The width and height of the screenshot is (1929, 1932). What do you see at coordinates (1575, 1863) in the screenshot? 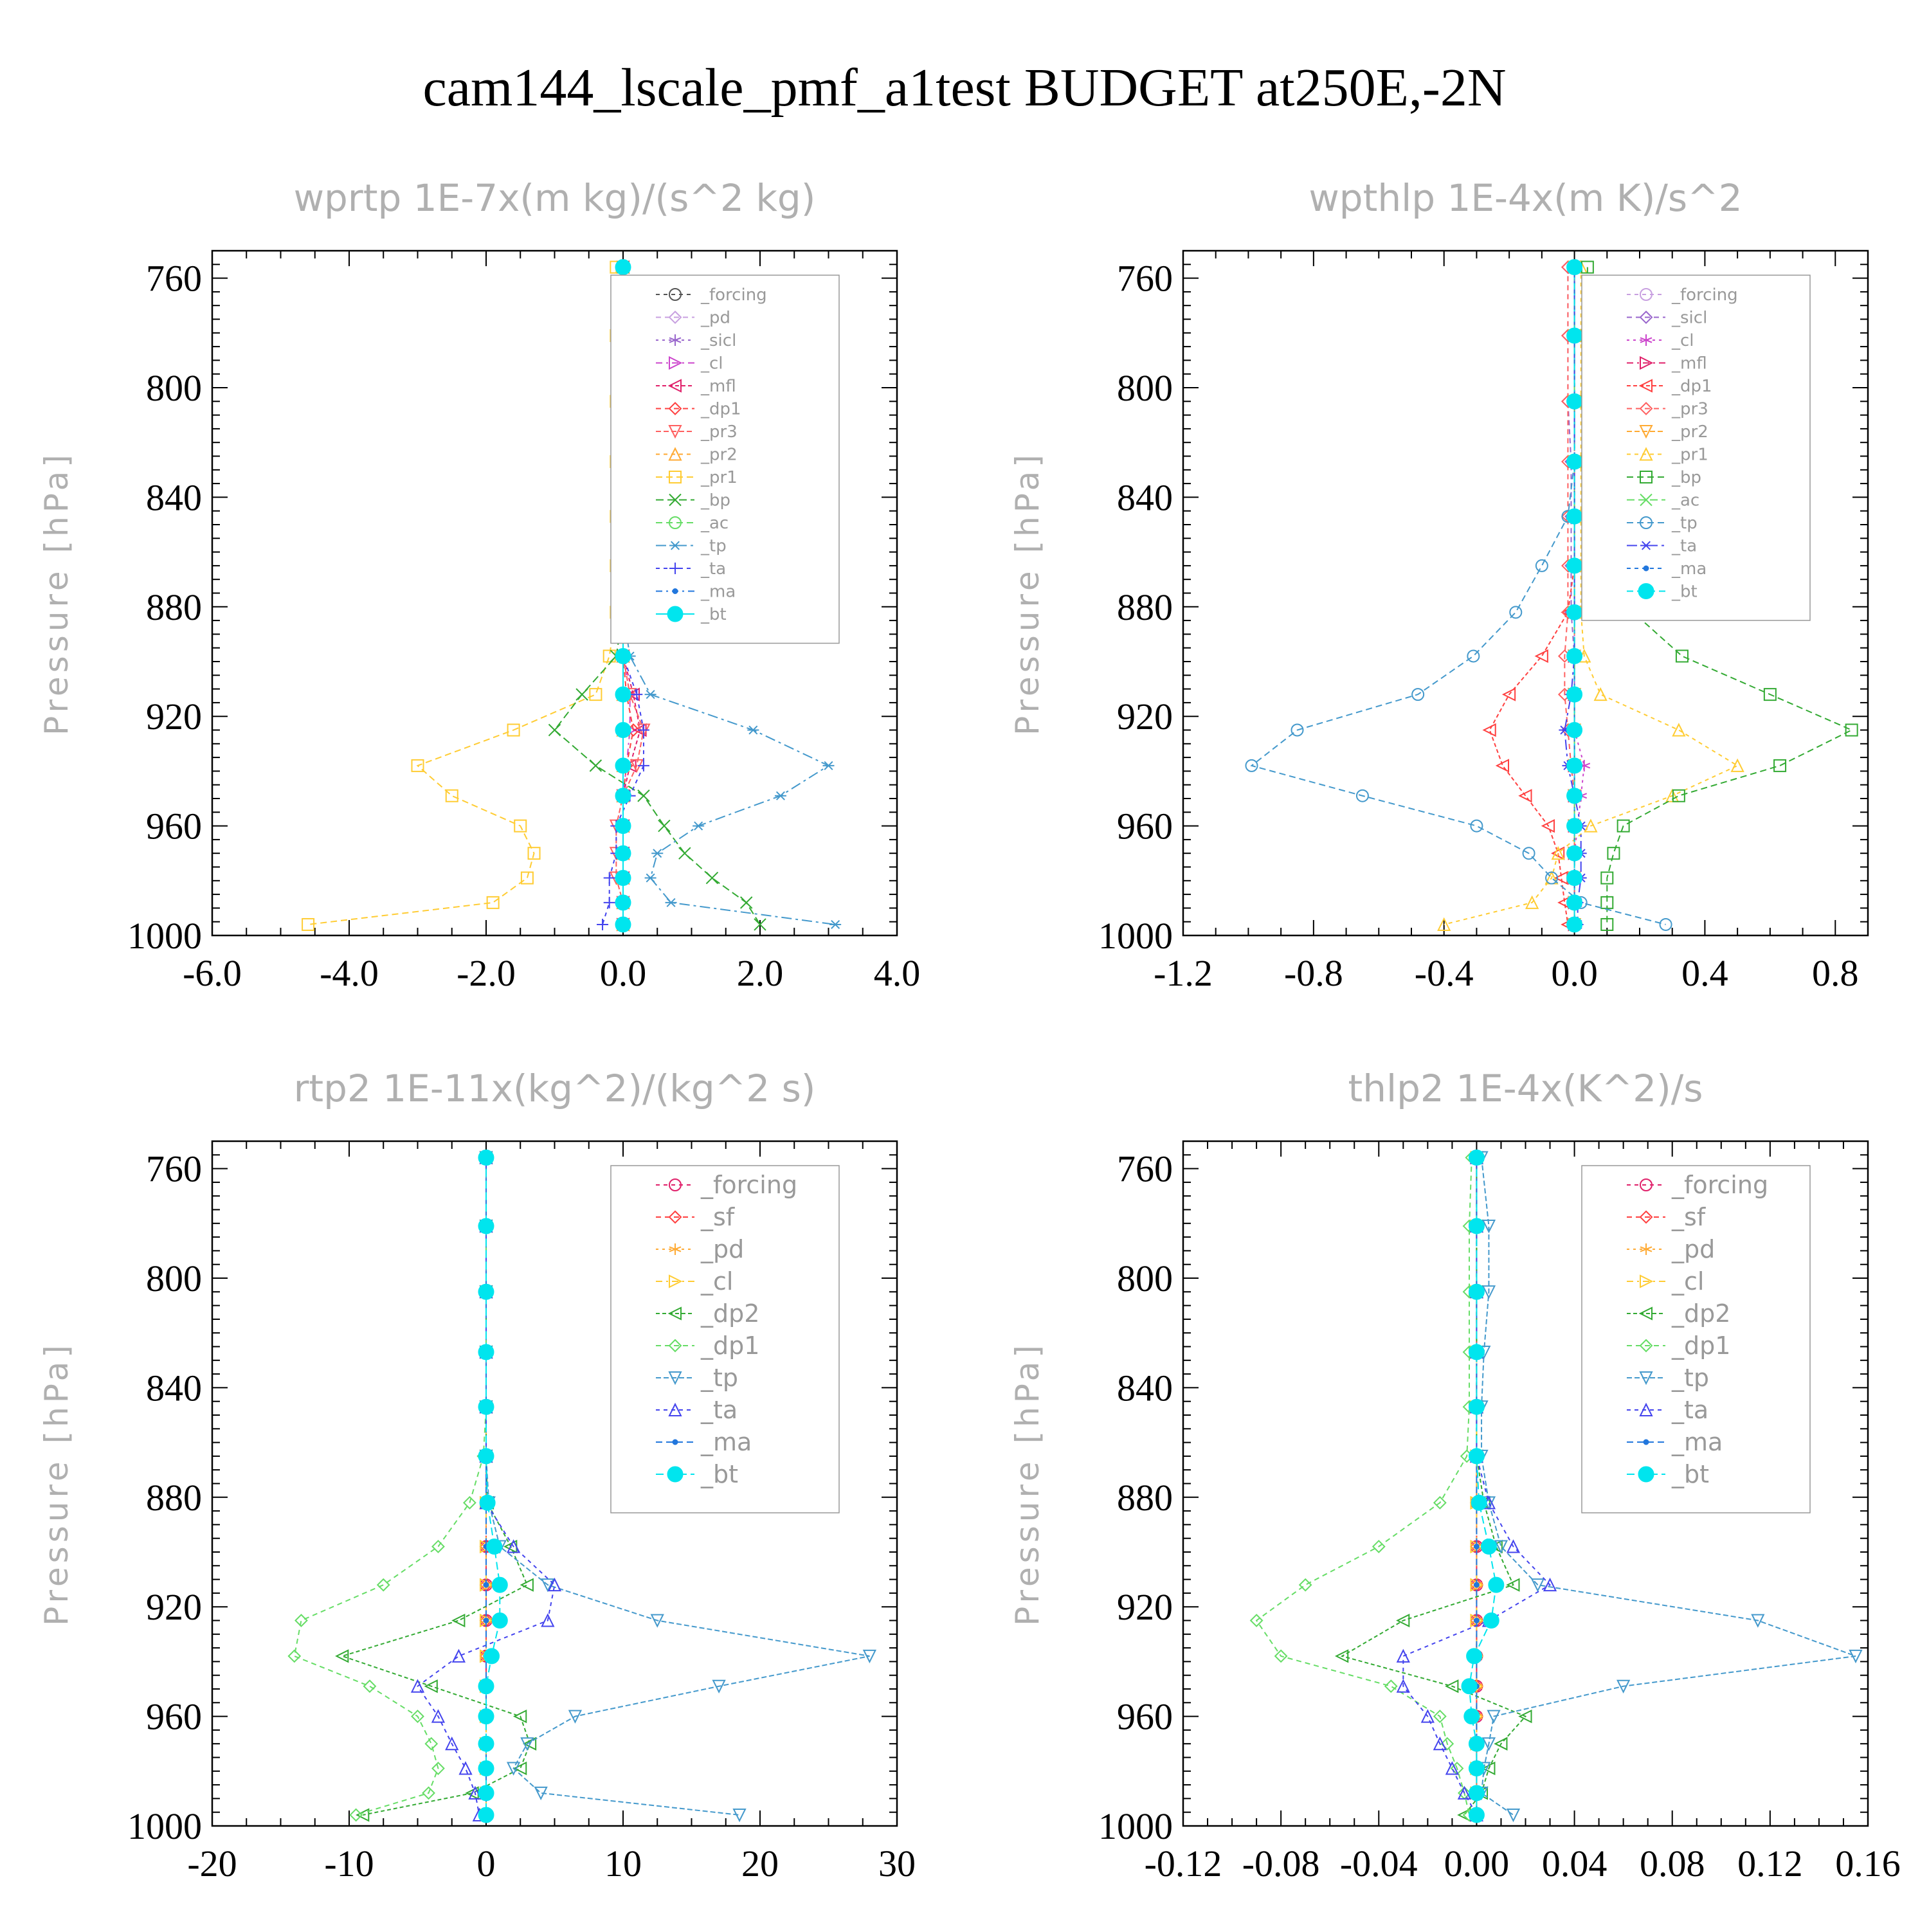
I see `x-tick-label: 0.04` at bounding box center [1575, 1863].